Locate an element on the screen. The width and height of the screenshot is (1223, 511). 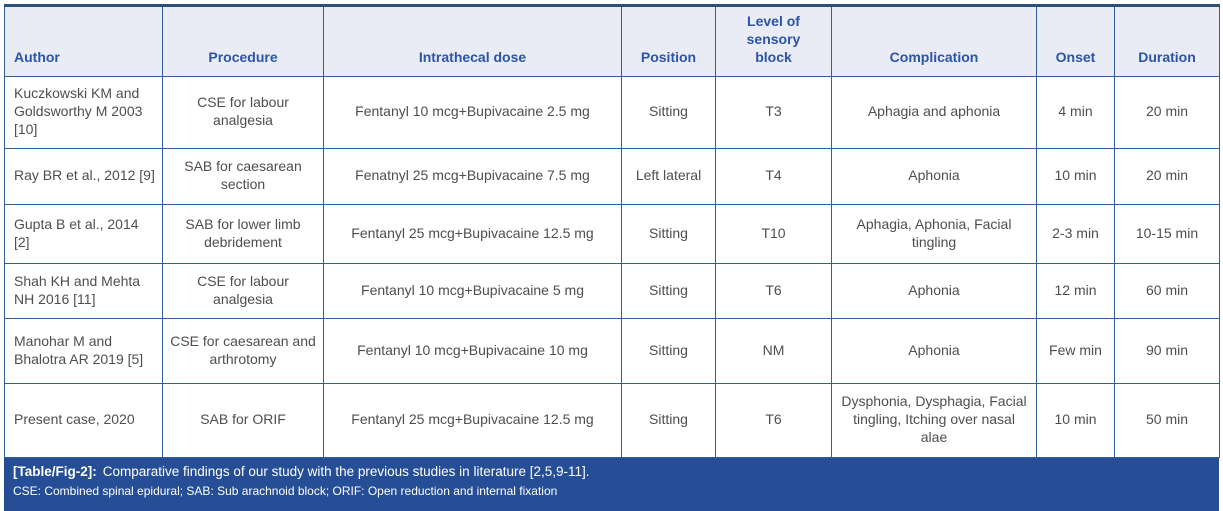
cell-intrathecal-dose: Fentanyl 10 mcg+Bupivacaine 5 mg is located at coordinates (472, 290).